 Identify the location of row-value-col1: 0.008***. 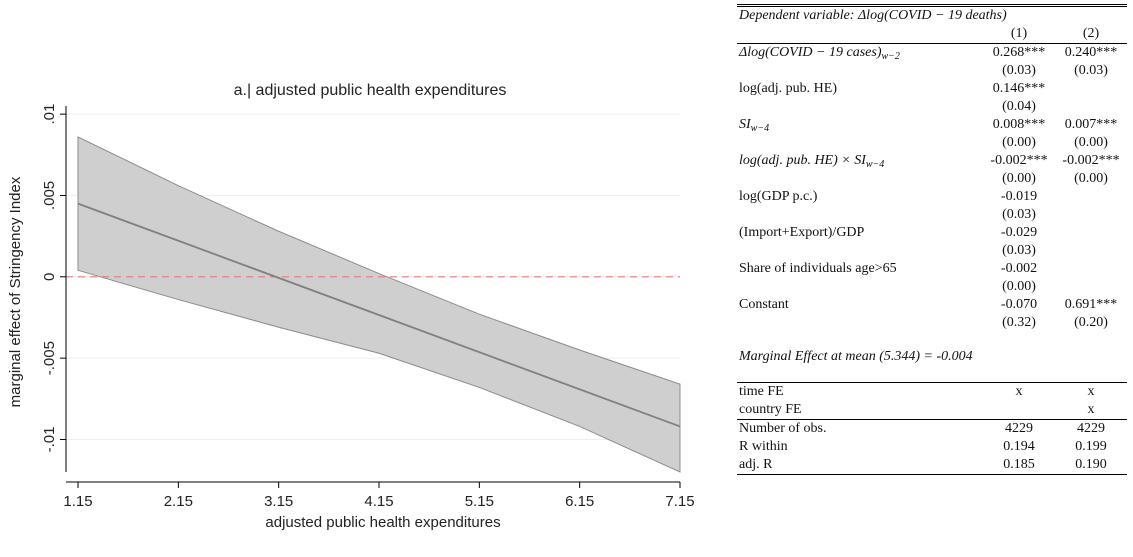
(1019, 124).